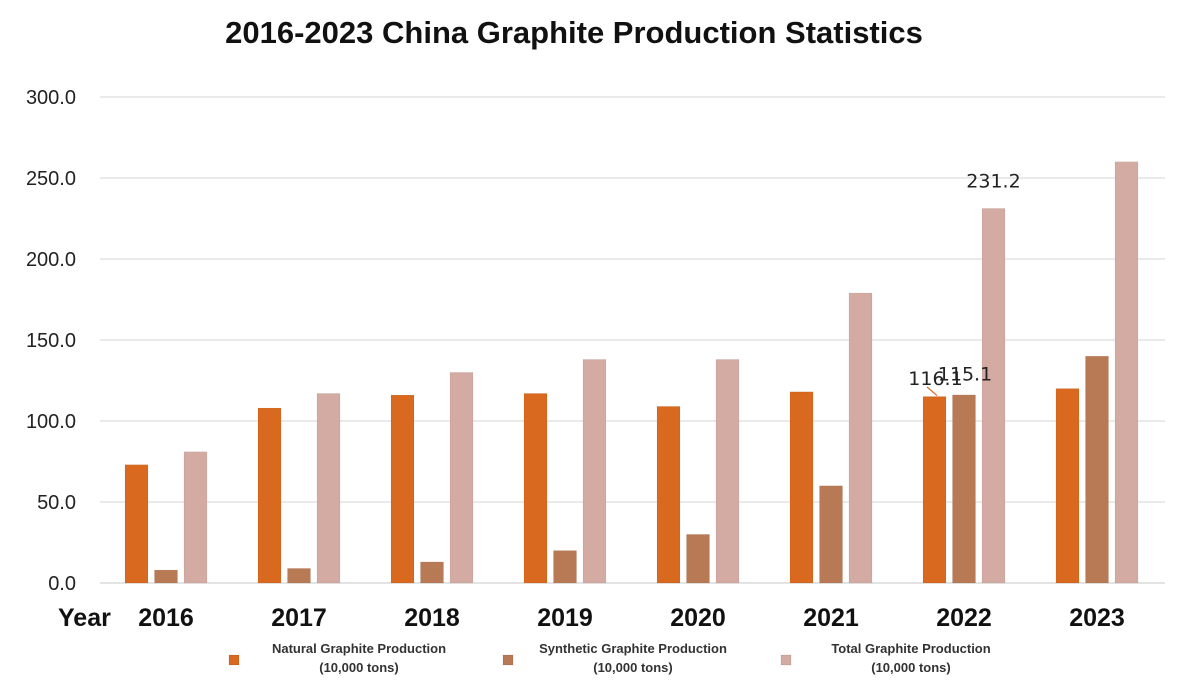  Describe the element at coordinates (51, 422) in the screenshot. I see `y-tick-label: 100.0` at that location.